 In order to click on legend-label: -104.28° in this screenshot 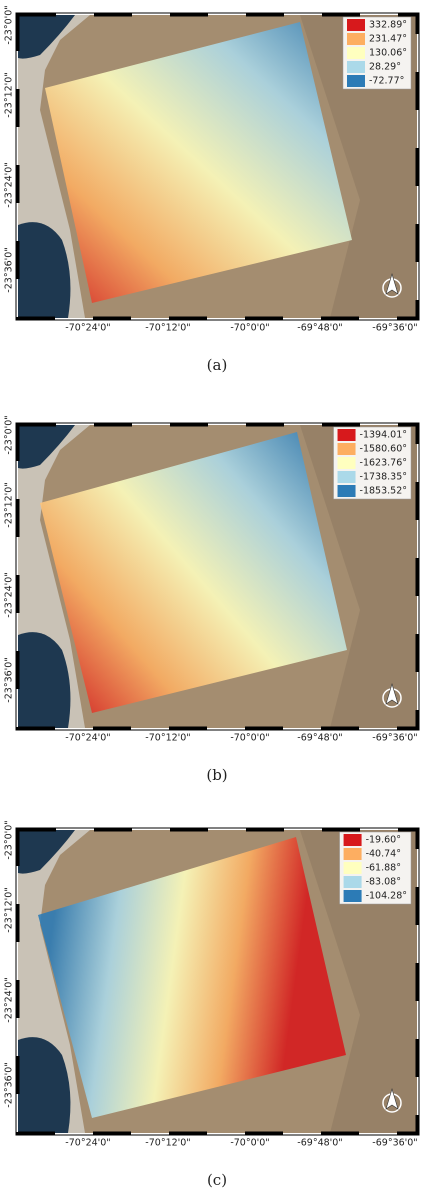, I will do `click(386, 896)`.